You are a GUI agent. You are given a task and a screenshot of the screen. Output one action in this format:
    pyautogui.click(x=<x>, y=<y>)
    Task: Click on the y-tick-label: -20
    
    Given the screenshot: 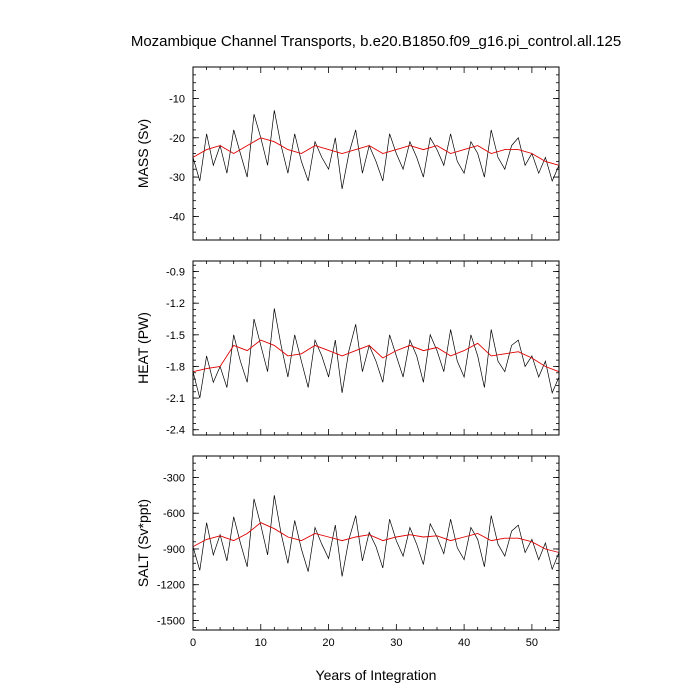 What is the action you would take?
    pyautogui.click(x=177, y=139)
    